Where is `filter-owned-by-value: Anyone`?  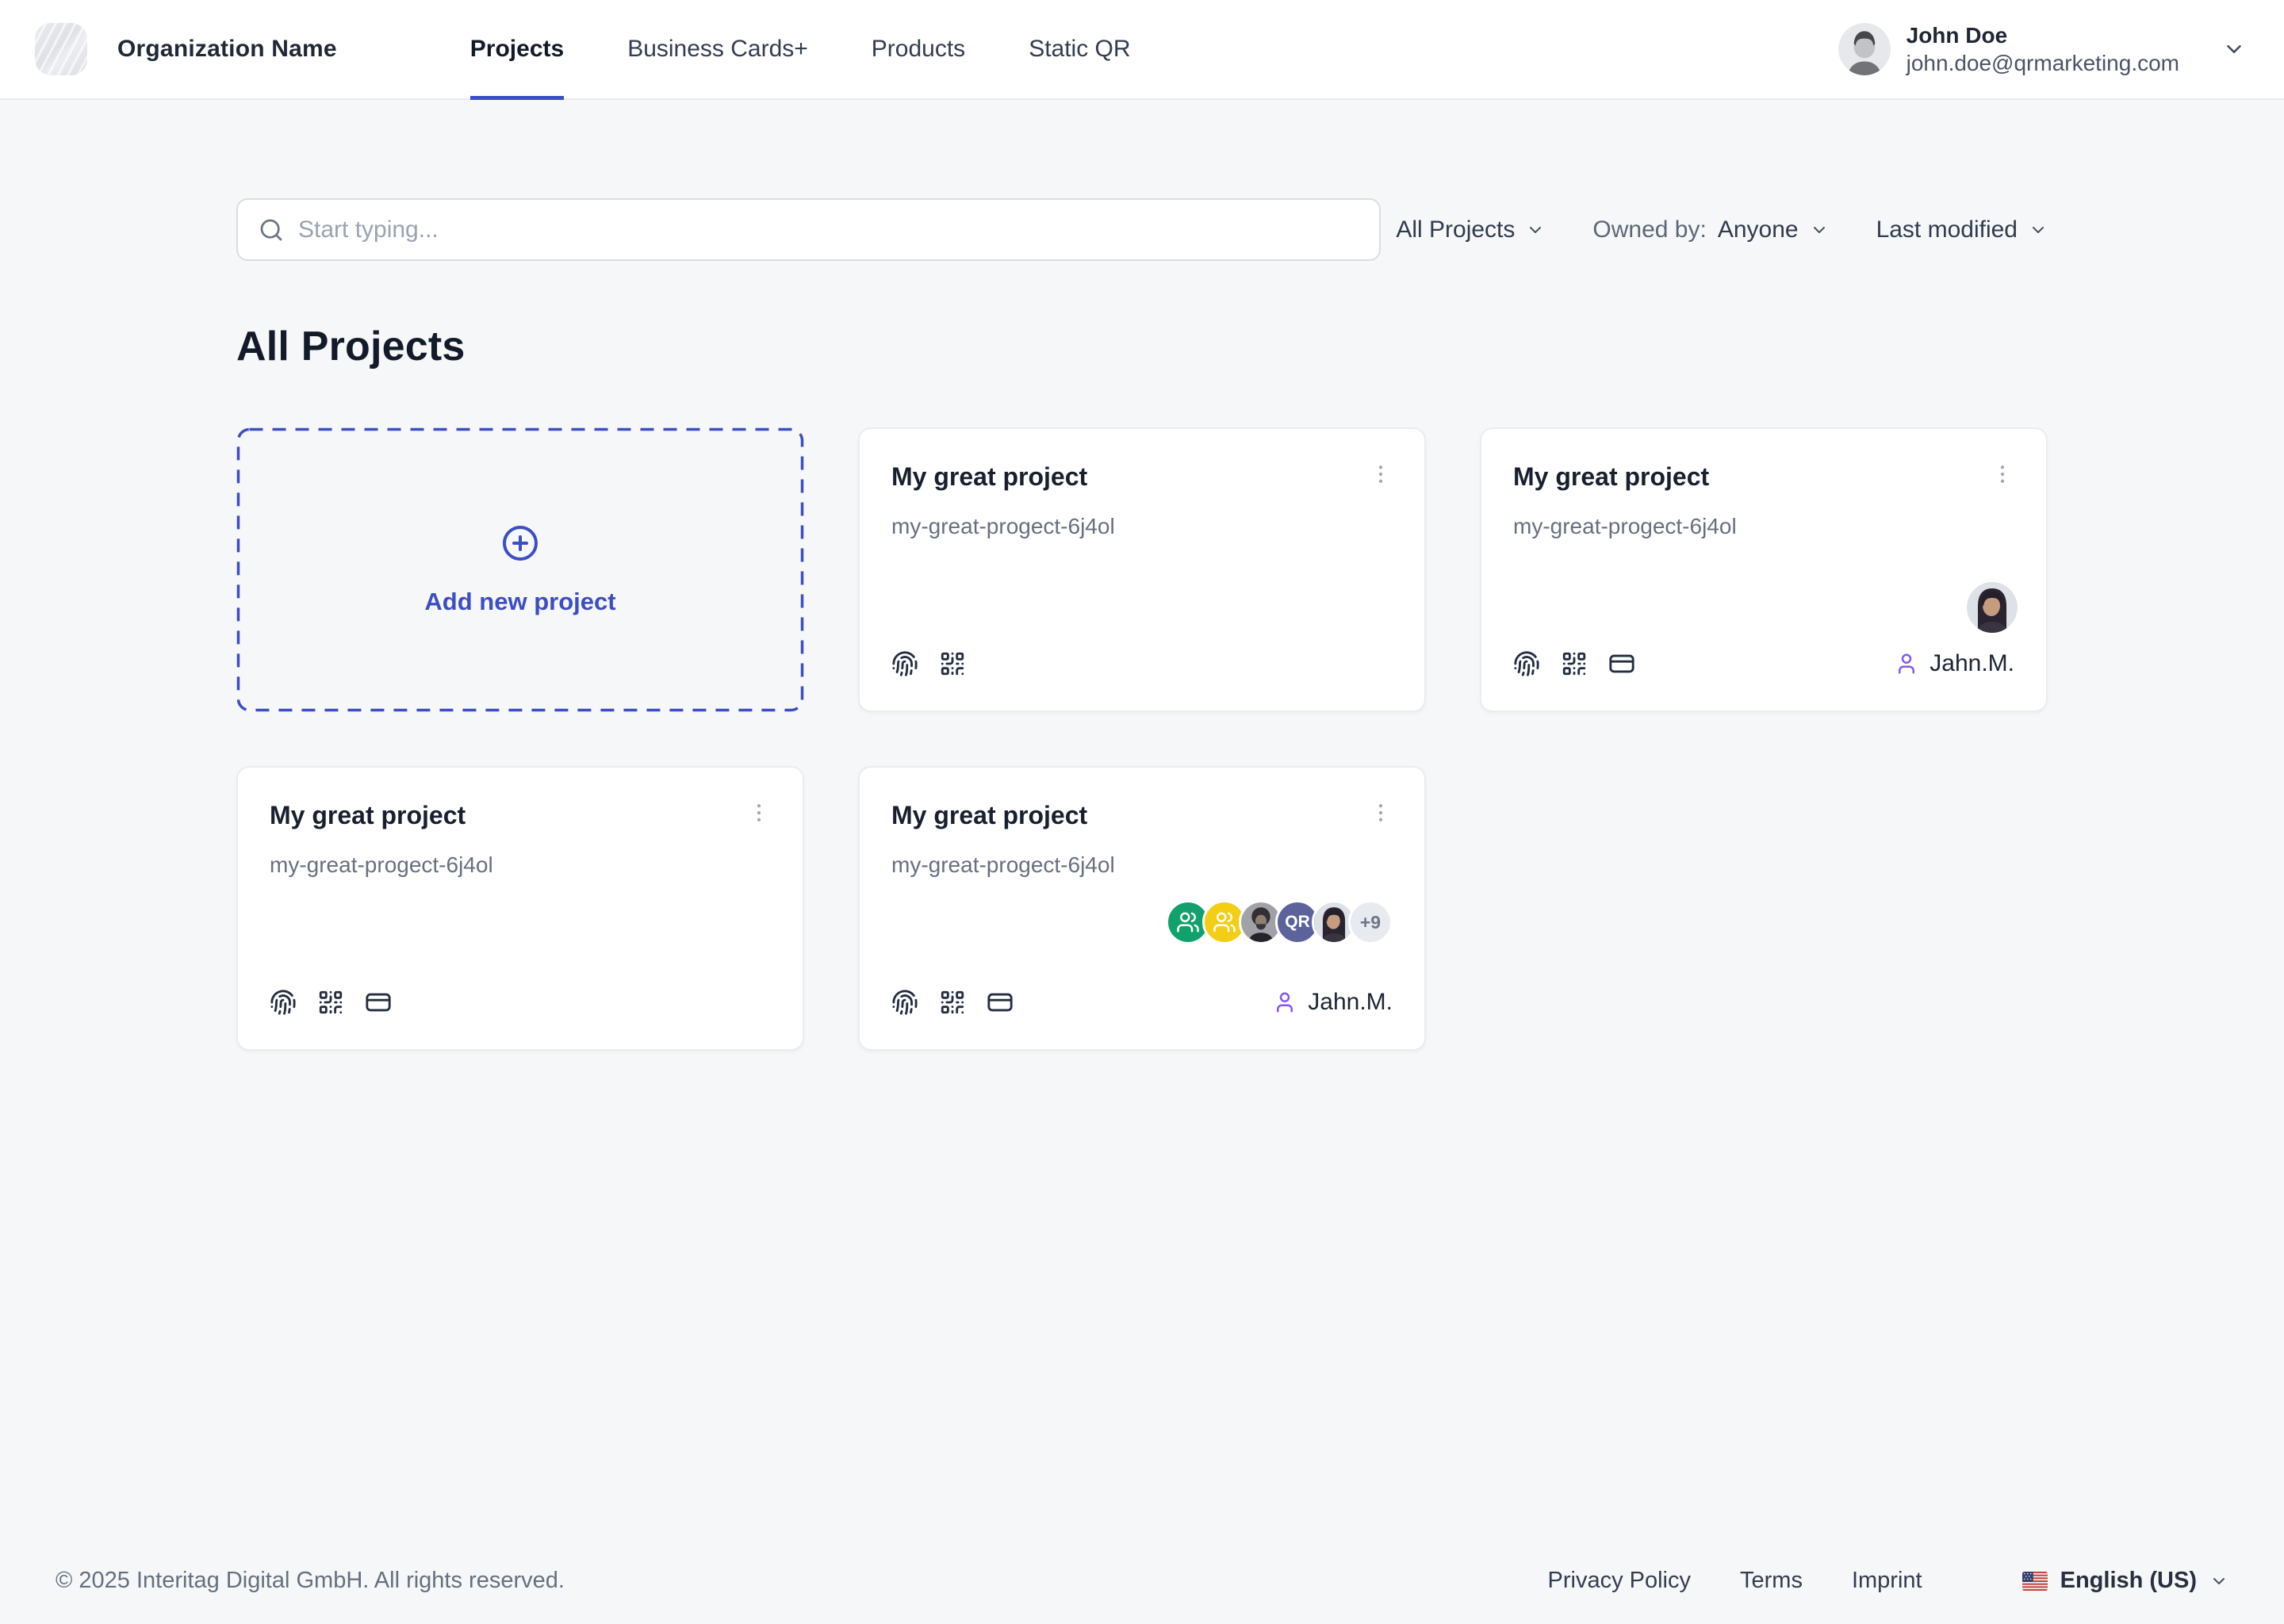
filter-owned-by-value: Anyone is located at coordinates (1758, 230).